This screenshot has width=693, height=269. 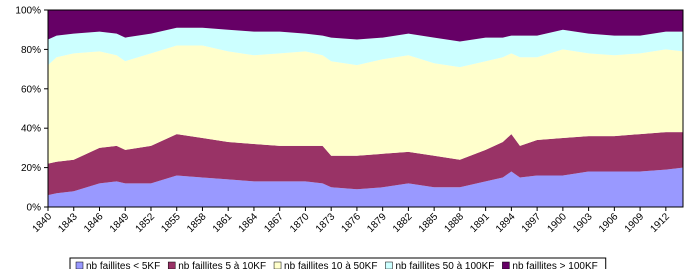 What do you see at coordinates (444, 265) in the screenshot?
I see `legend-label: nb faillites 50 à 100KF` at bounding box center [444, 265].